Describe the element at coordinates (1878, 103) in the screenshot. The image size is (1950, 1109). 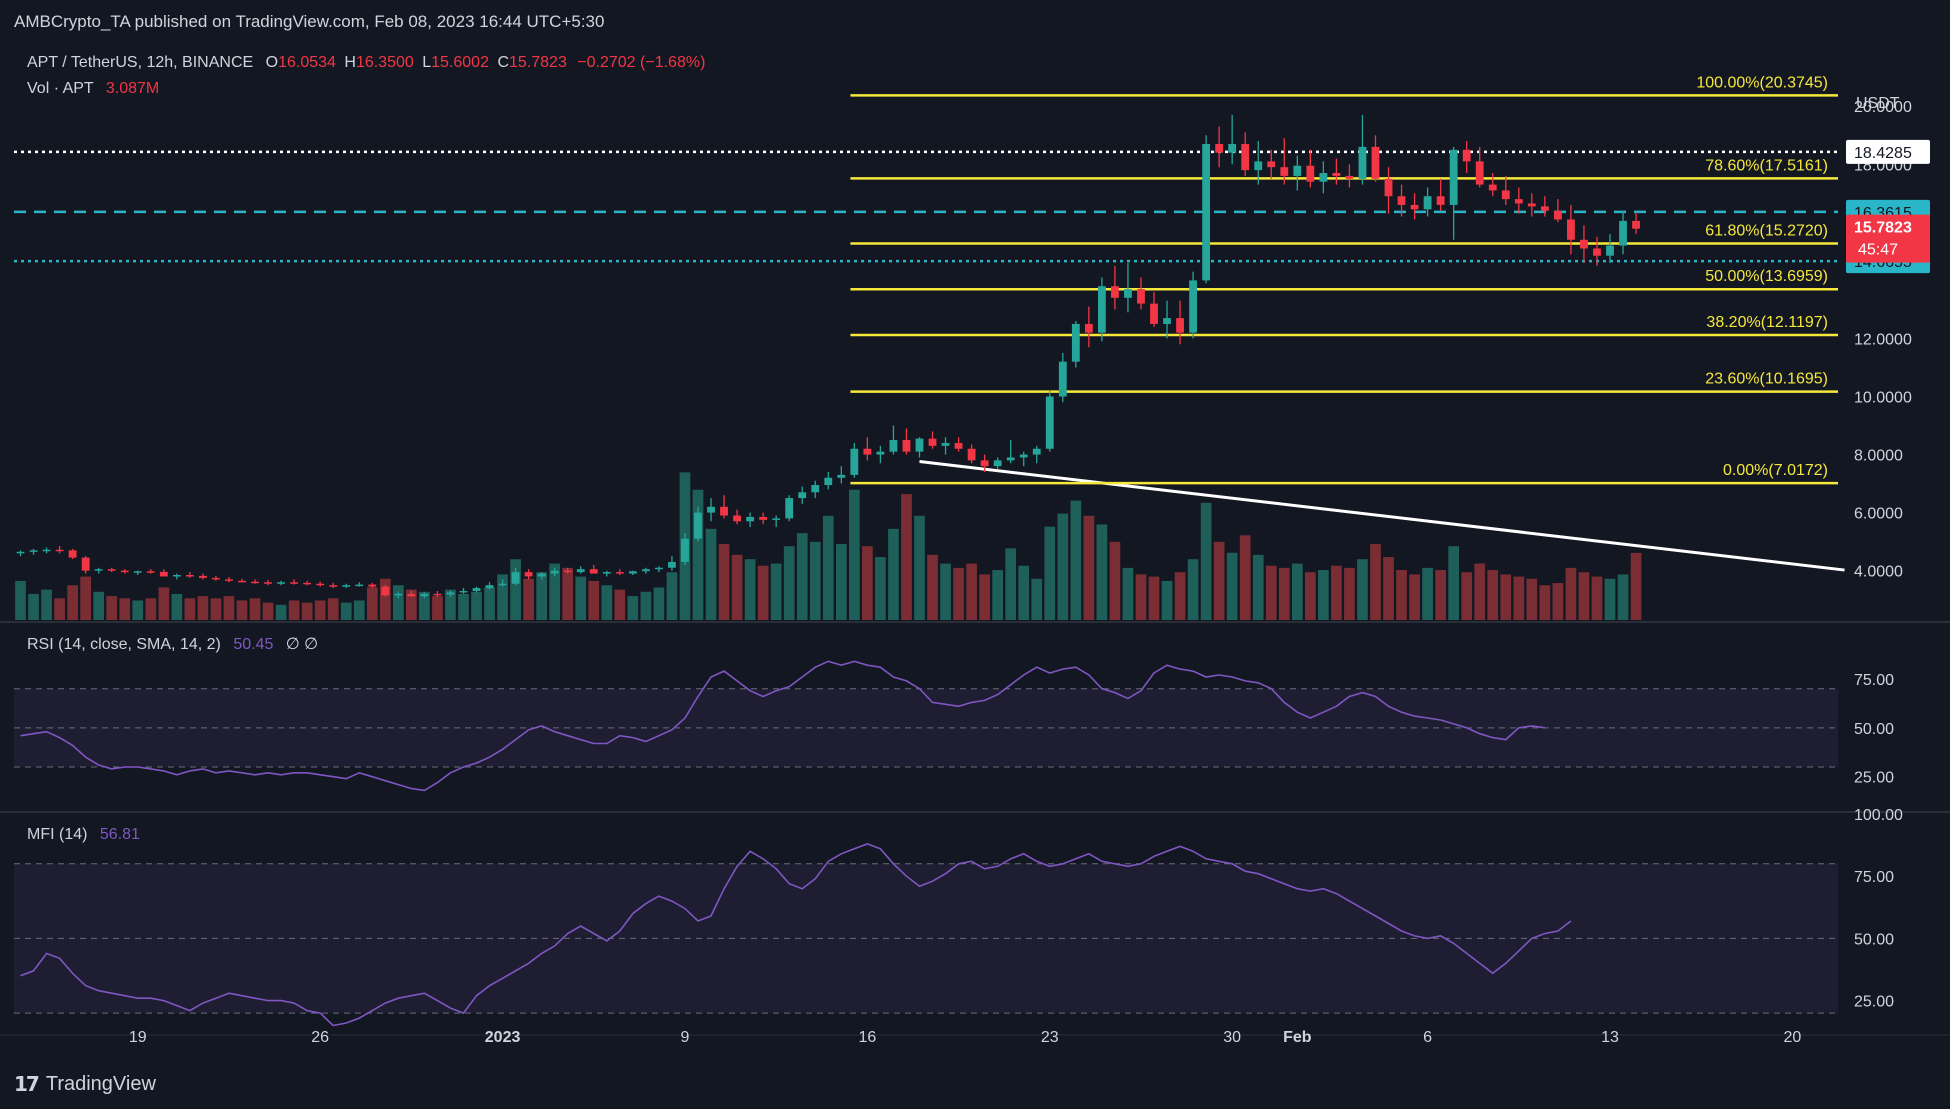
I see `price-axis-unit: USDT` at that location.